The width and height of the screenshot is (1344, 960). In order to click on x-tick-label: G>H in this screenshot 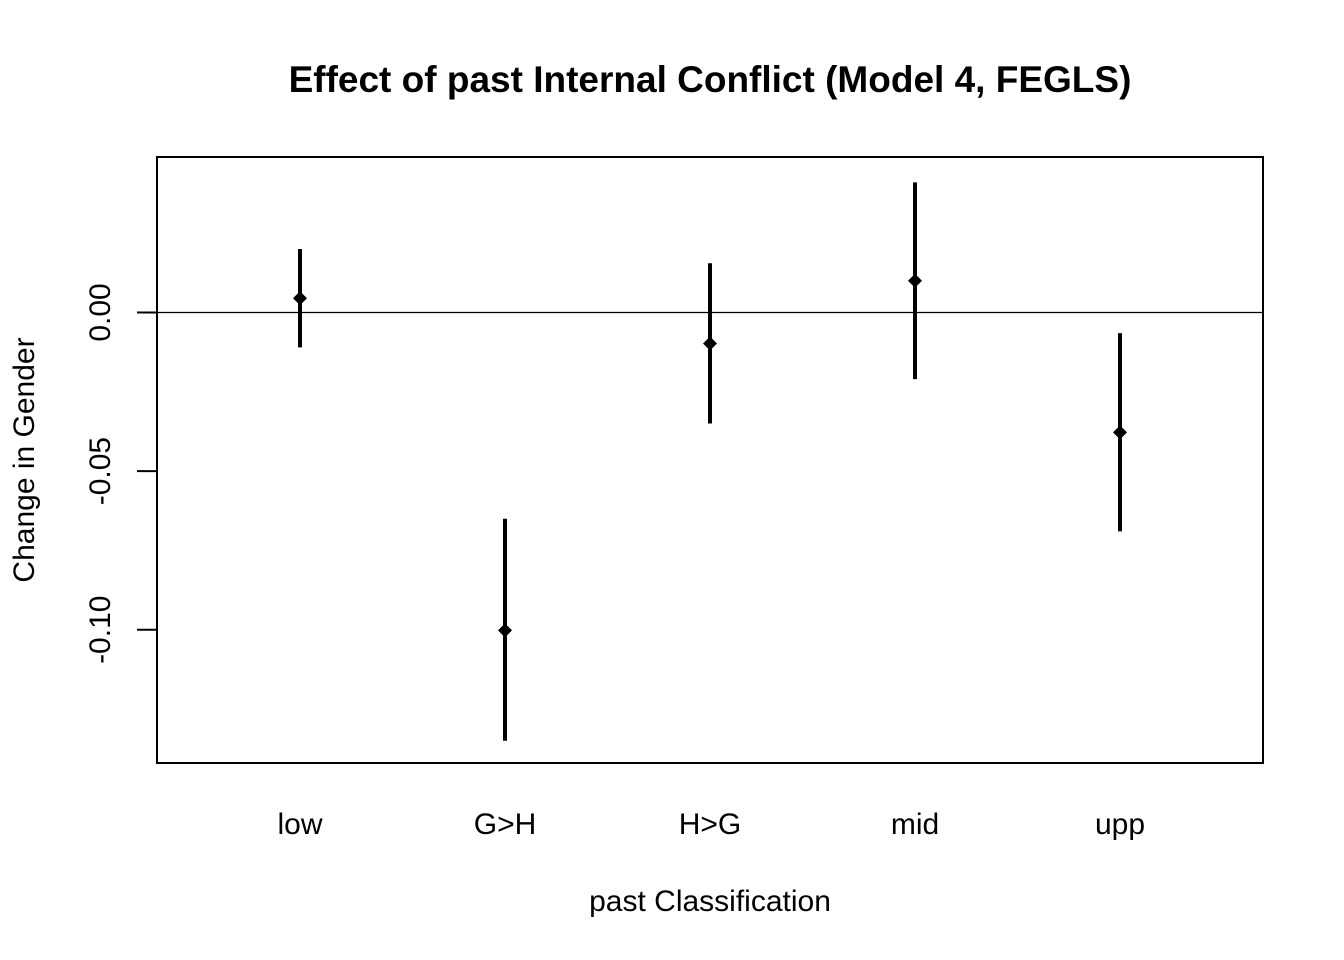, I will do `click(505, 824)`.